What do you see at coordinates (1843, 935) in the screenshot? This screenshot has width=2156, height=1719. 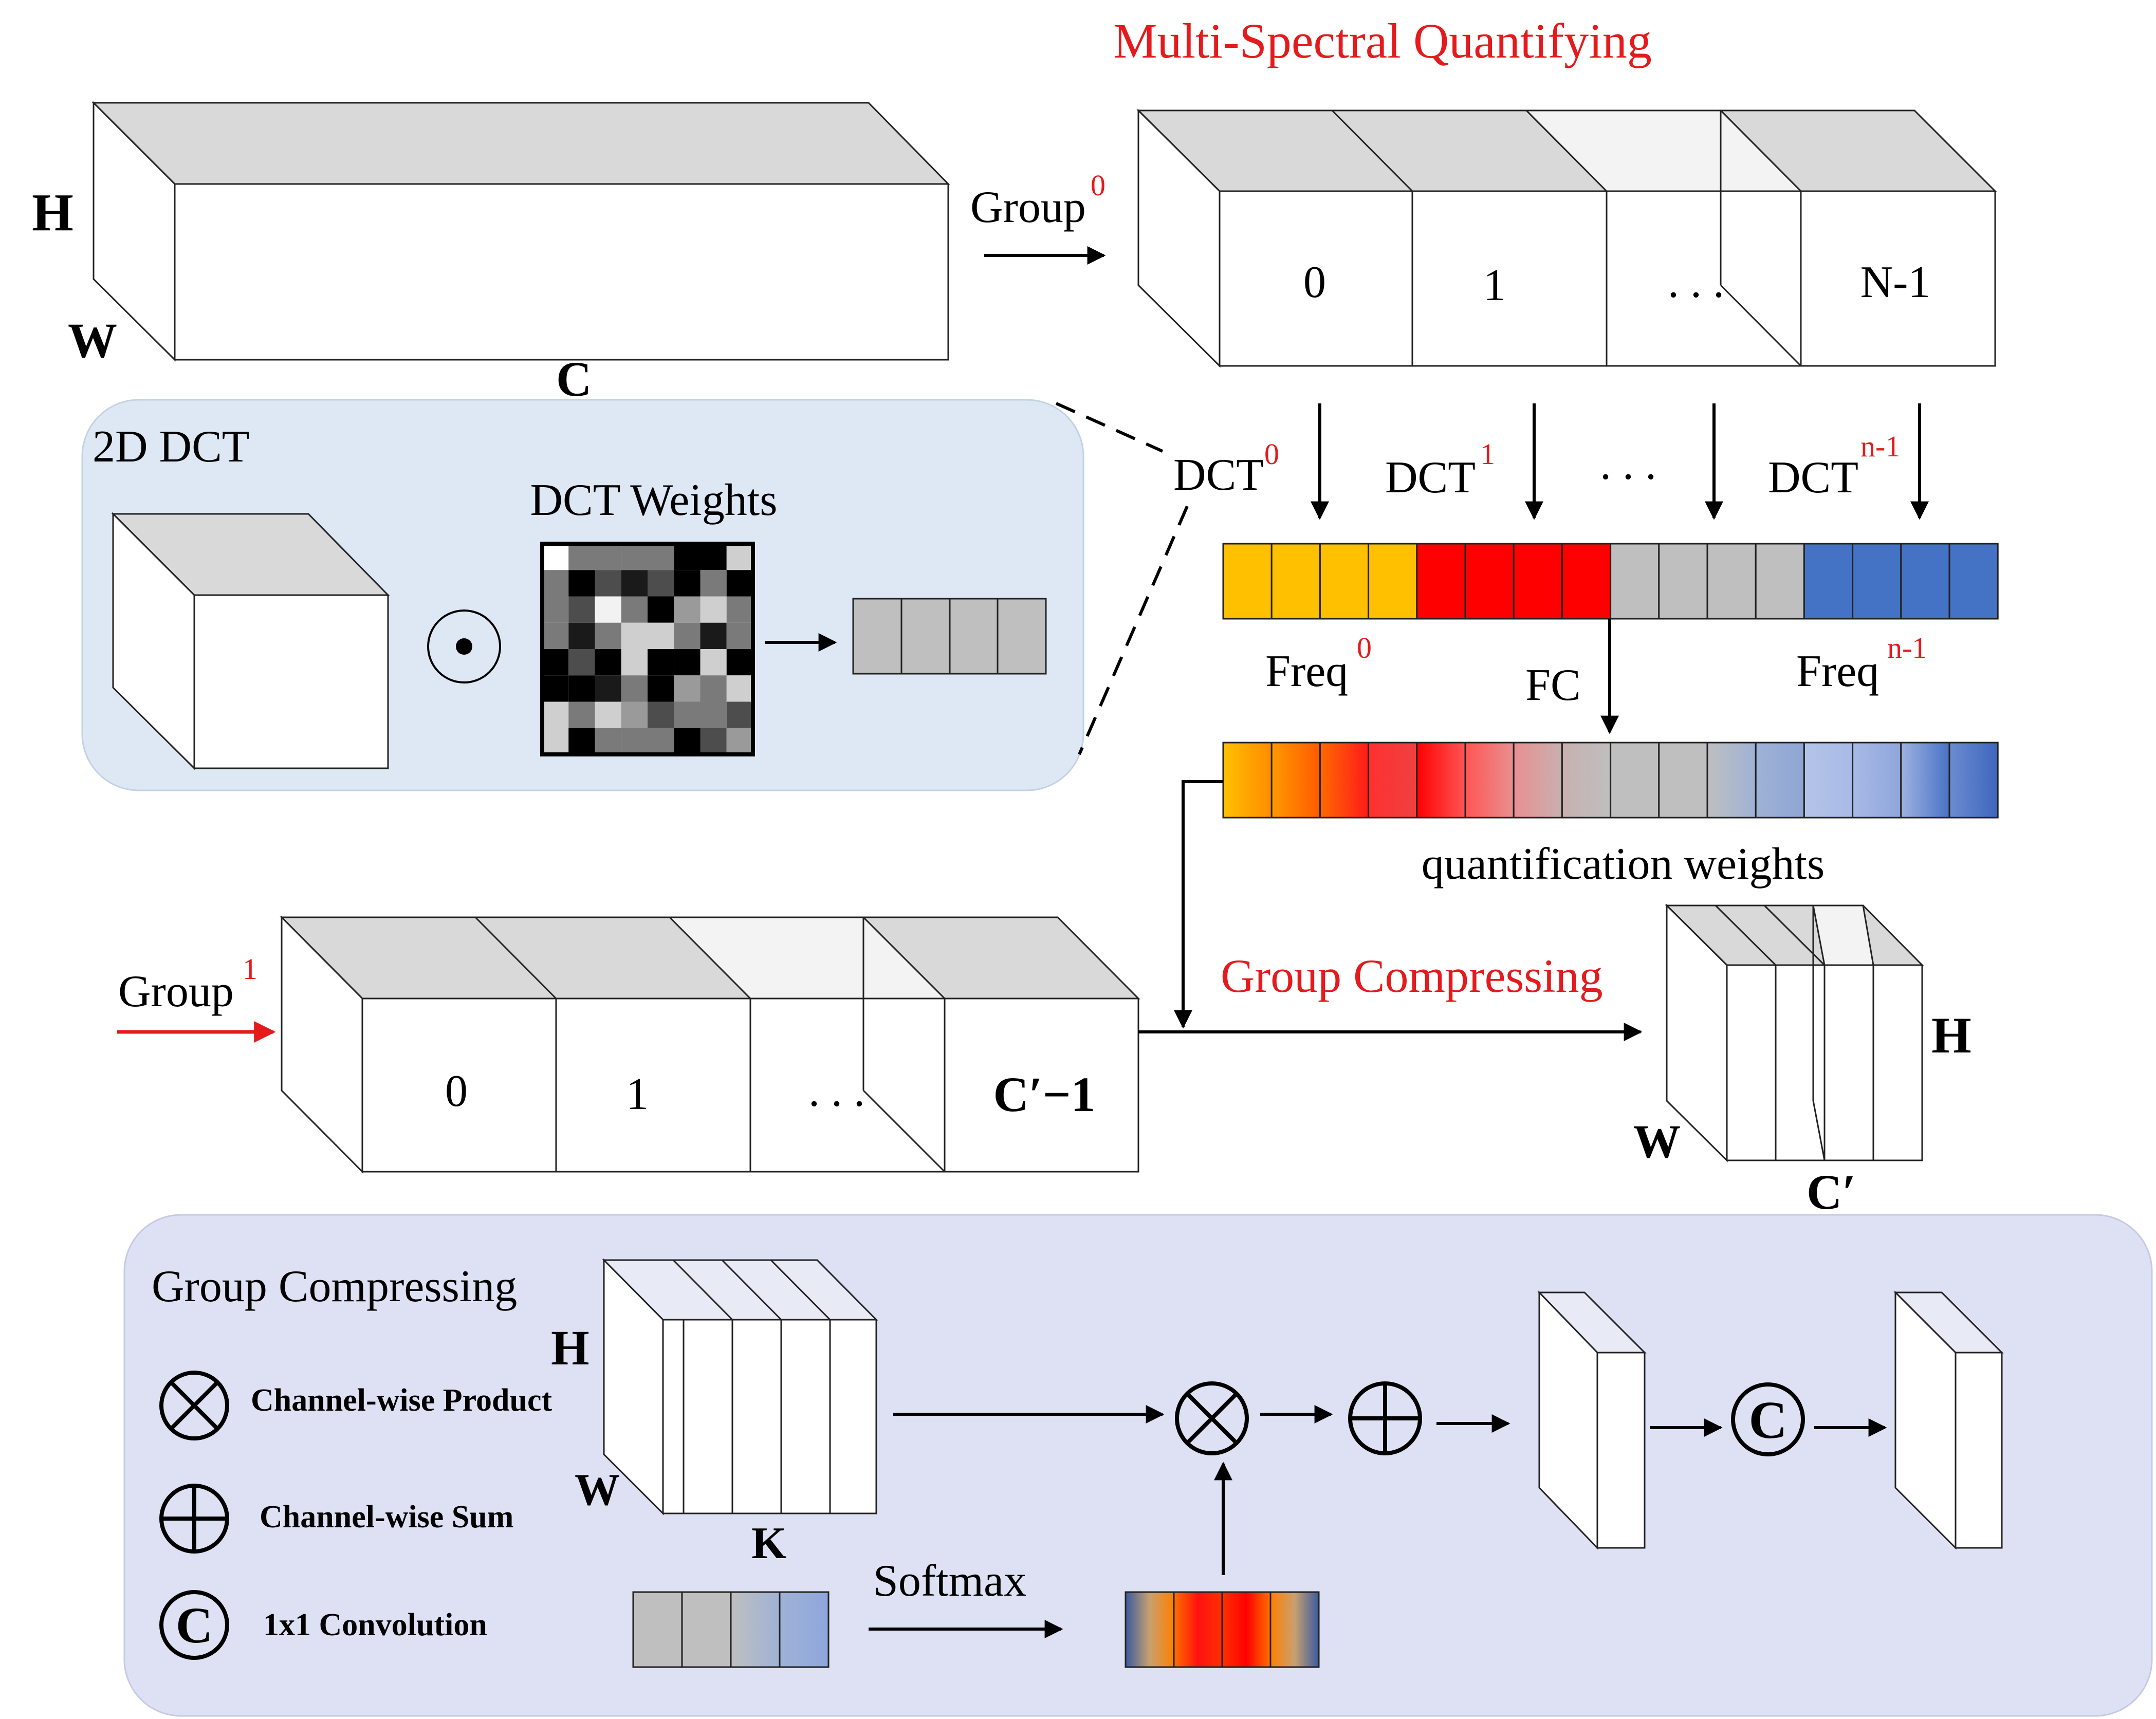 I see `out-light-slice` at bounding box center [1843, 935].